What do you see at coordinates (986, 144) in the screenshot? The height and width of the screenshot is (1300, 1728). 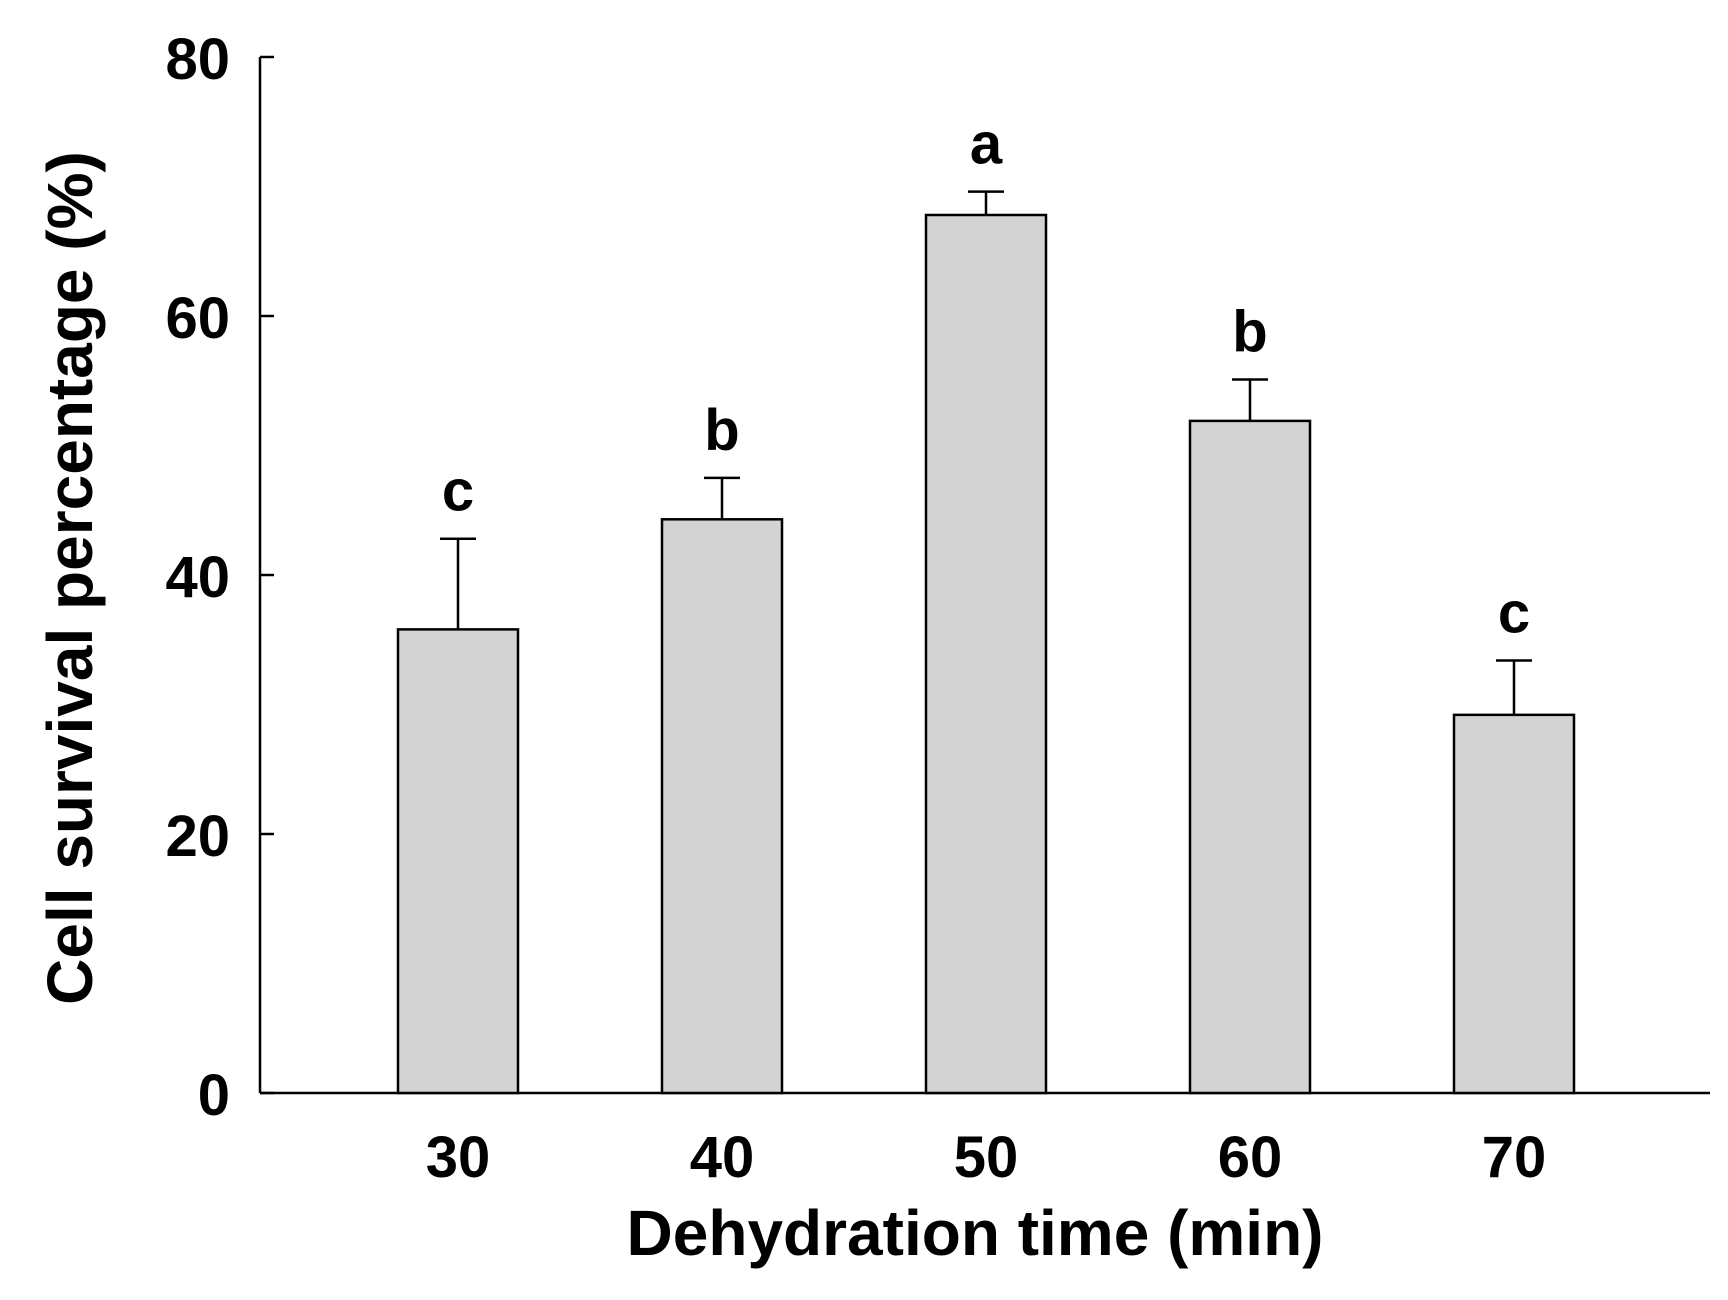 I see `significance-letter-50: a` at bounding box center [986, 144].